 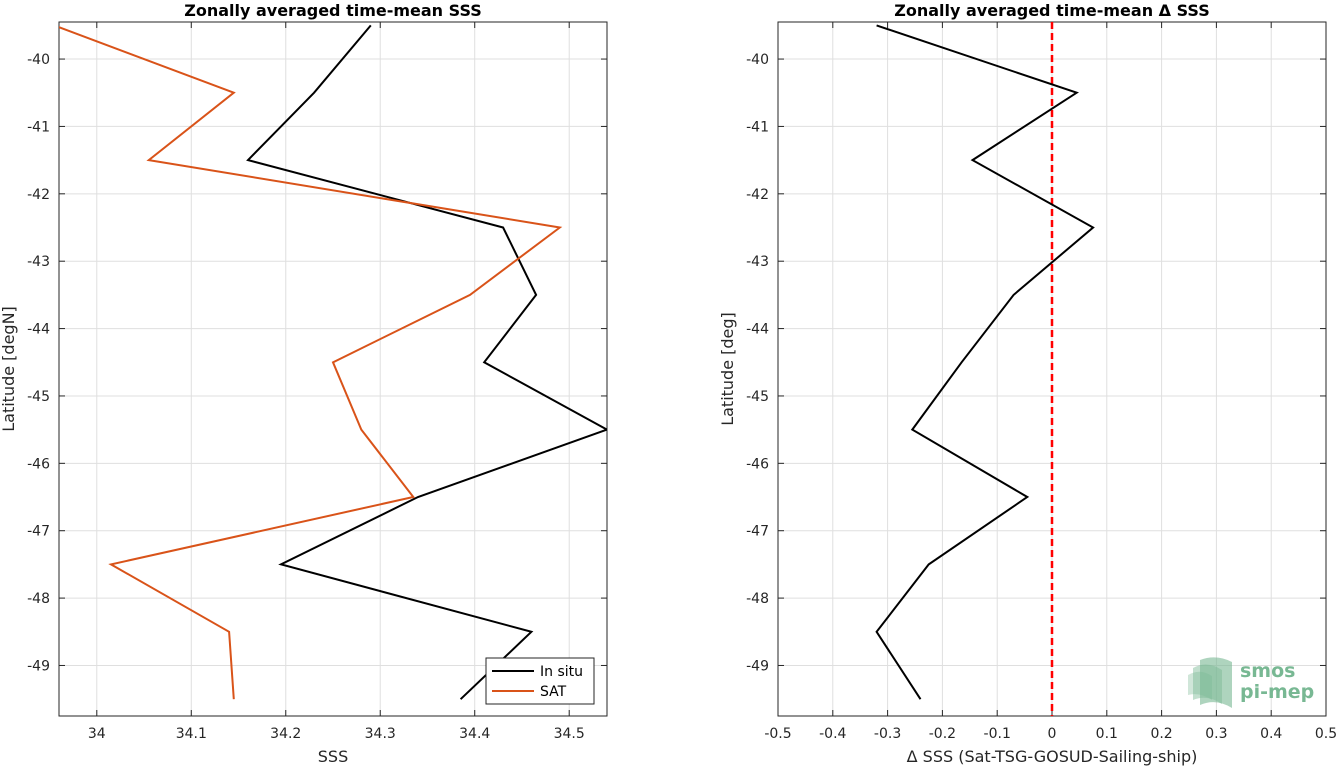 What do you see at coordinates (333, 756) in the screenshot?
I see `x-axis-label: SSS` at bounding box center [333, 756].